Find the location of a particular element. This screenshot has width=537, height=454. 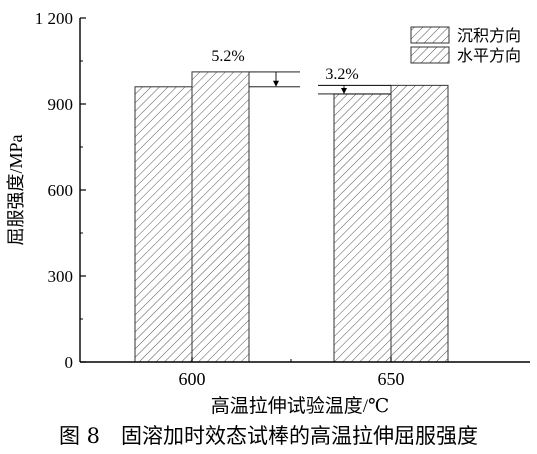

x-tick-label: 600 is located at coordinates (192, 379).